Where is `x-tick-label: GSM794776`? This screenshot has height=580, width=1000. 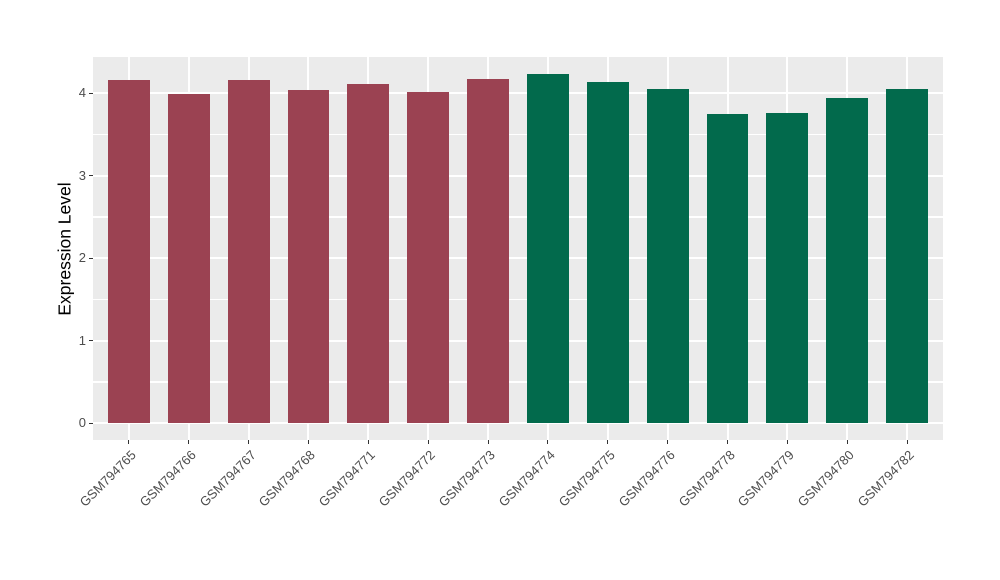 x-tick-label: GSM794776 is located at coordinates (646, 478).